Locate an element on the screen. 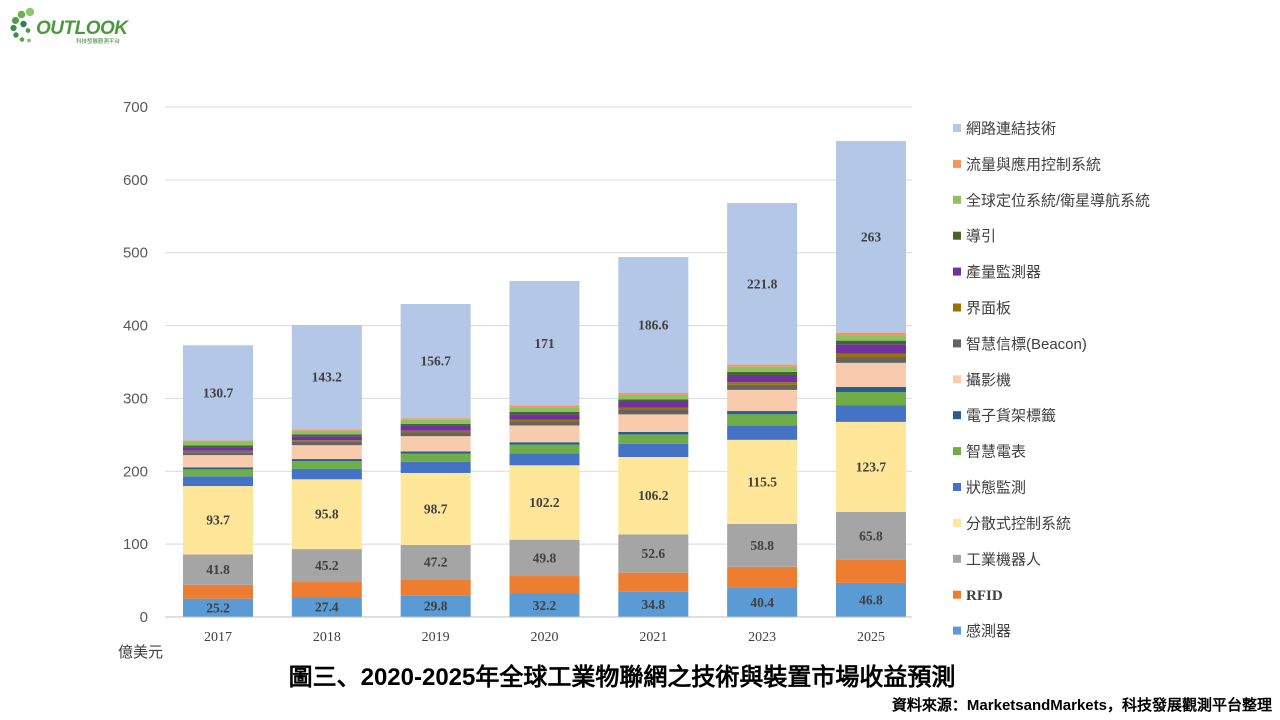 This screenshot has width=1280, height=720. data-label: 95.8 is located at coordinates (327, 514).